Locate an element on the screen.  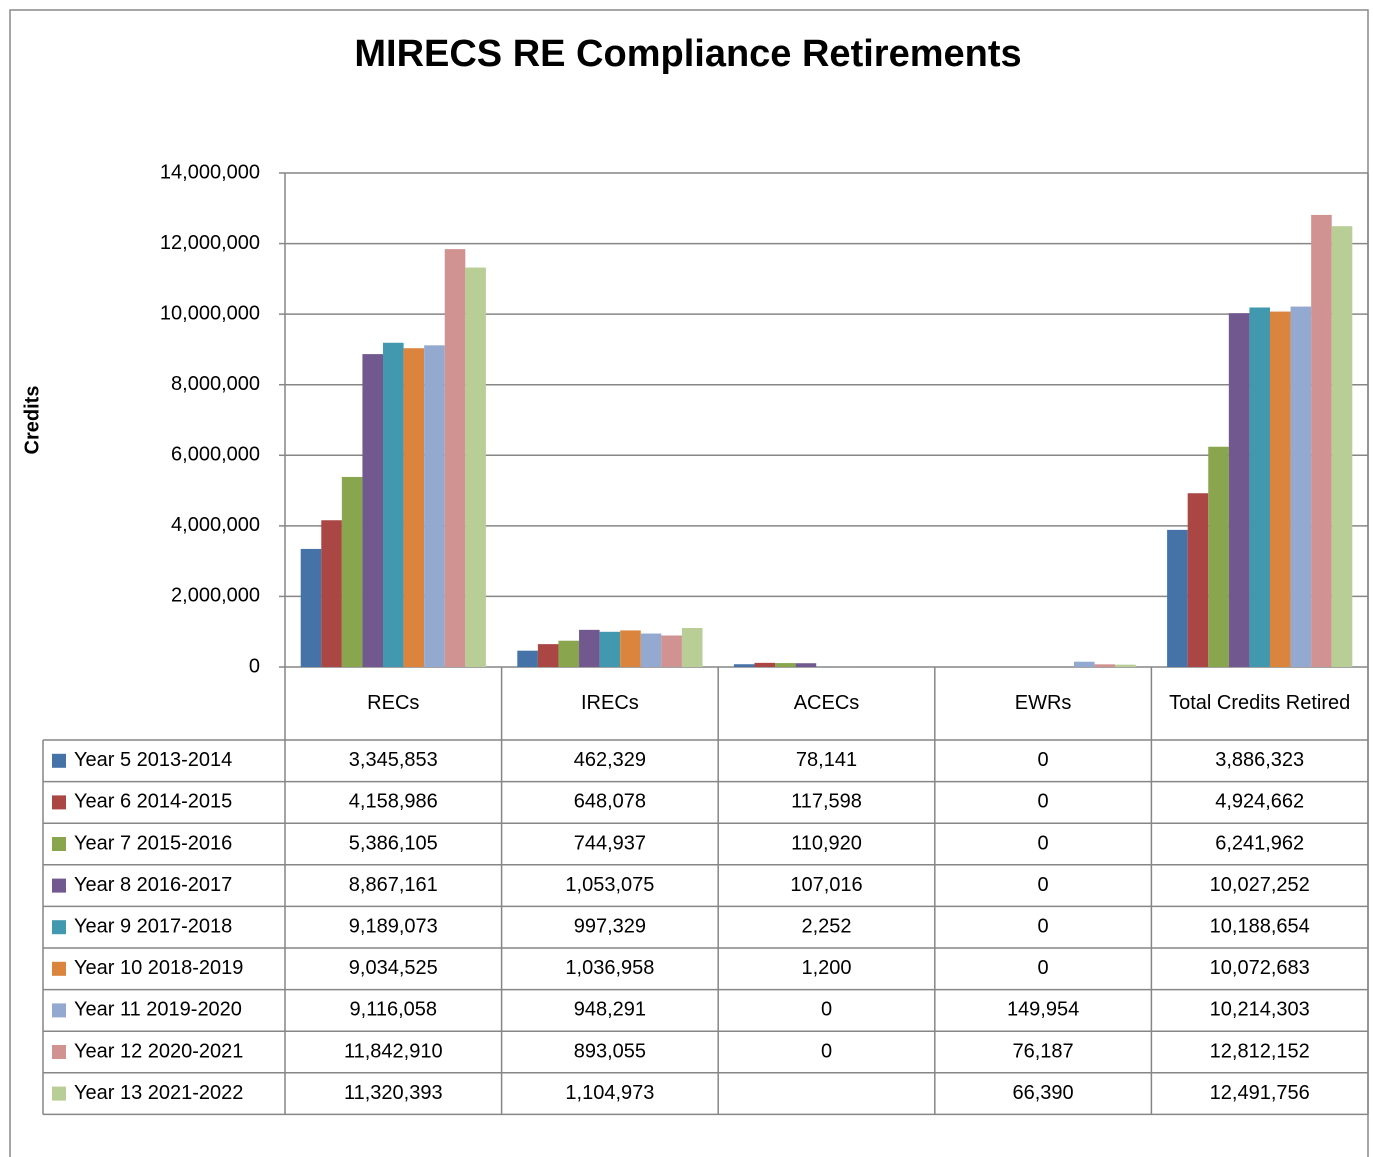
x-tick-label: ACECs is located at coordinates (826, 703).